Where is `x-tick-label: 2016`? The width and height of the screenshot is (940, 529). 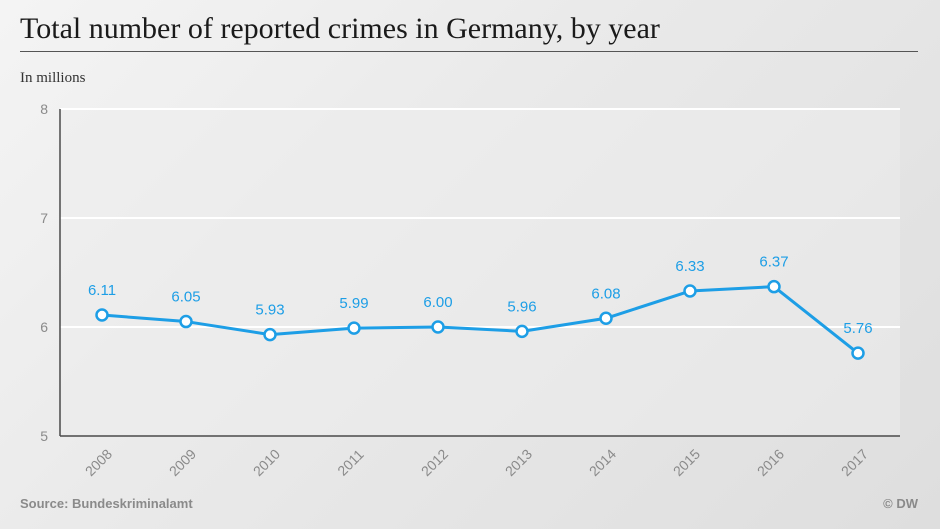
x-tick-label: 2016 is located at coordinates (770, 462).